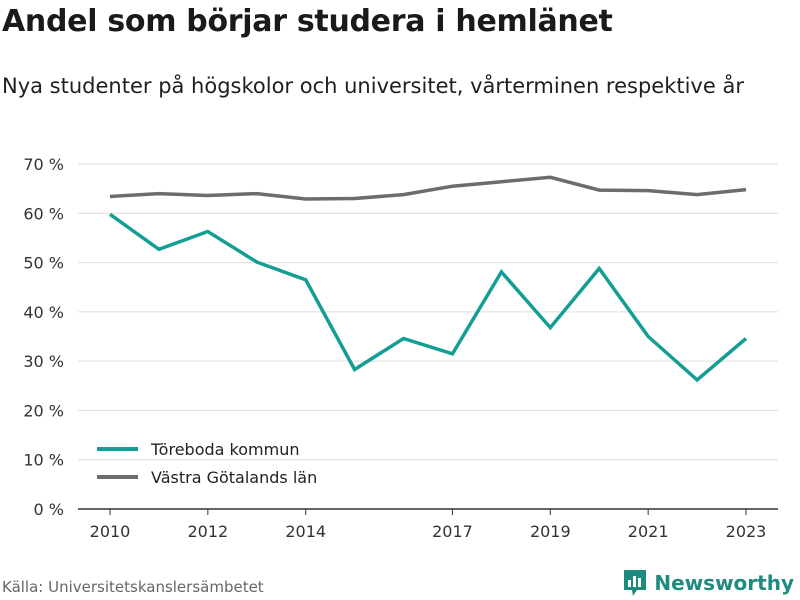 The height and width of the screenshot is (600, 800). I want to click on y-tick-label: 0 %, so click(49, 509).